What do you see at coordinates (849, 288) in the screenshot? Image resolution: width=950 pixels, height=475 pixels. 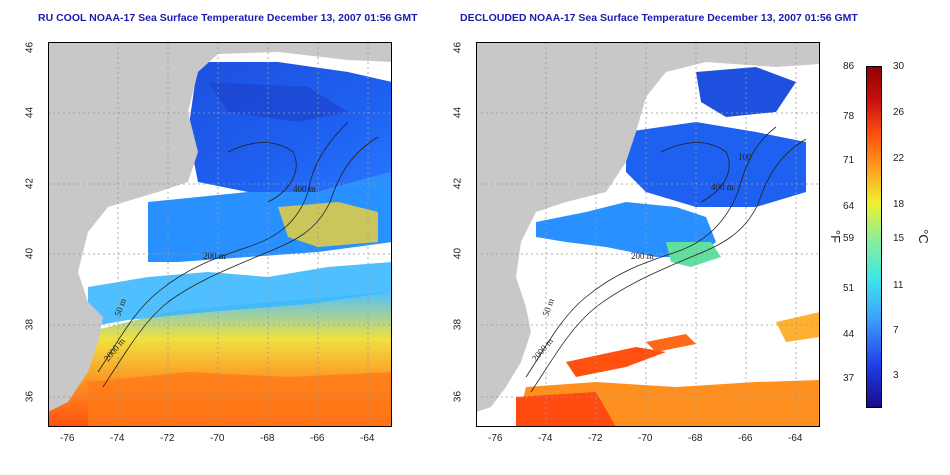 I see `f-tick: 51` at bounding box center [849, 288].